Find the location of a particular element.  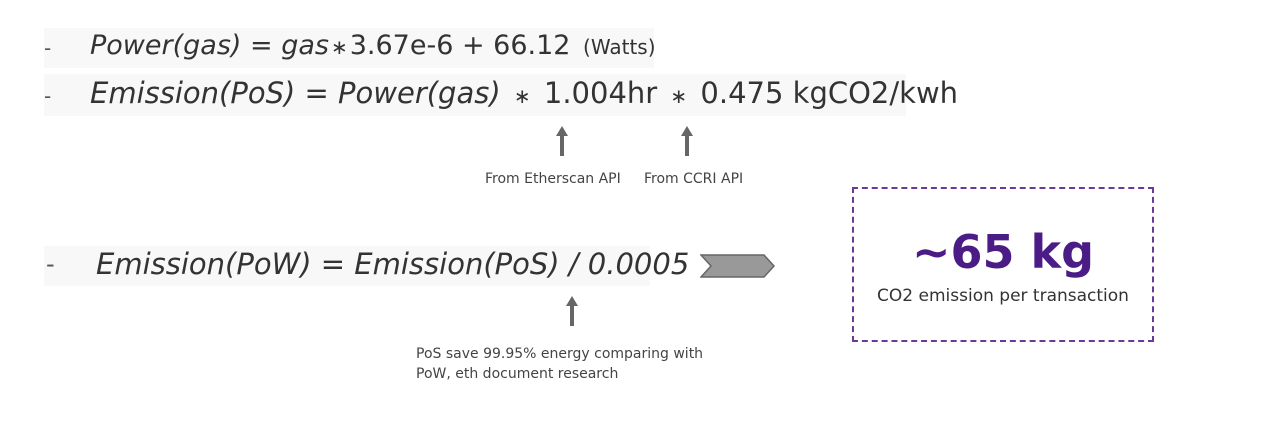

ccri-source-note: From CCRI API is located at coordinates (694, 179).